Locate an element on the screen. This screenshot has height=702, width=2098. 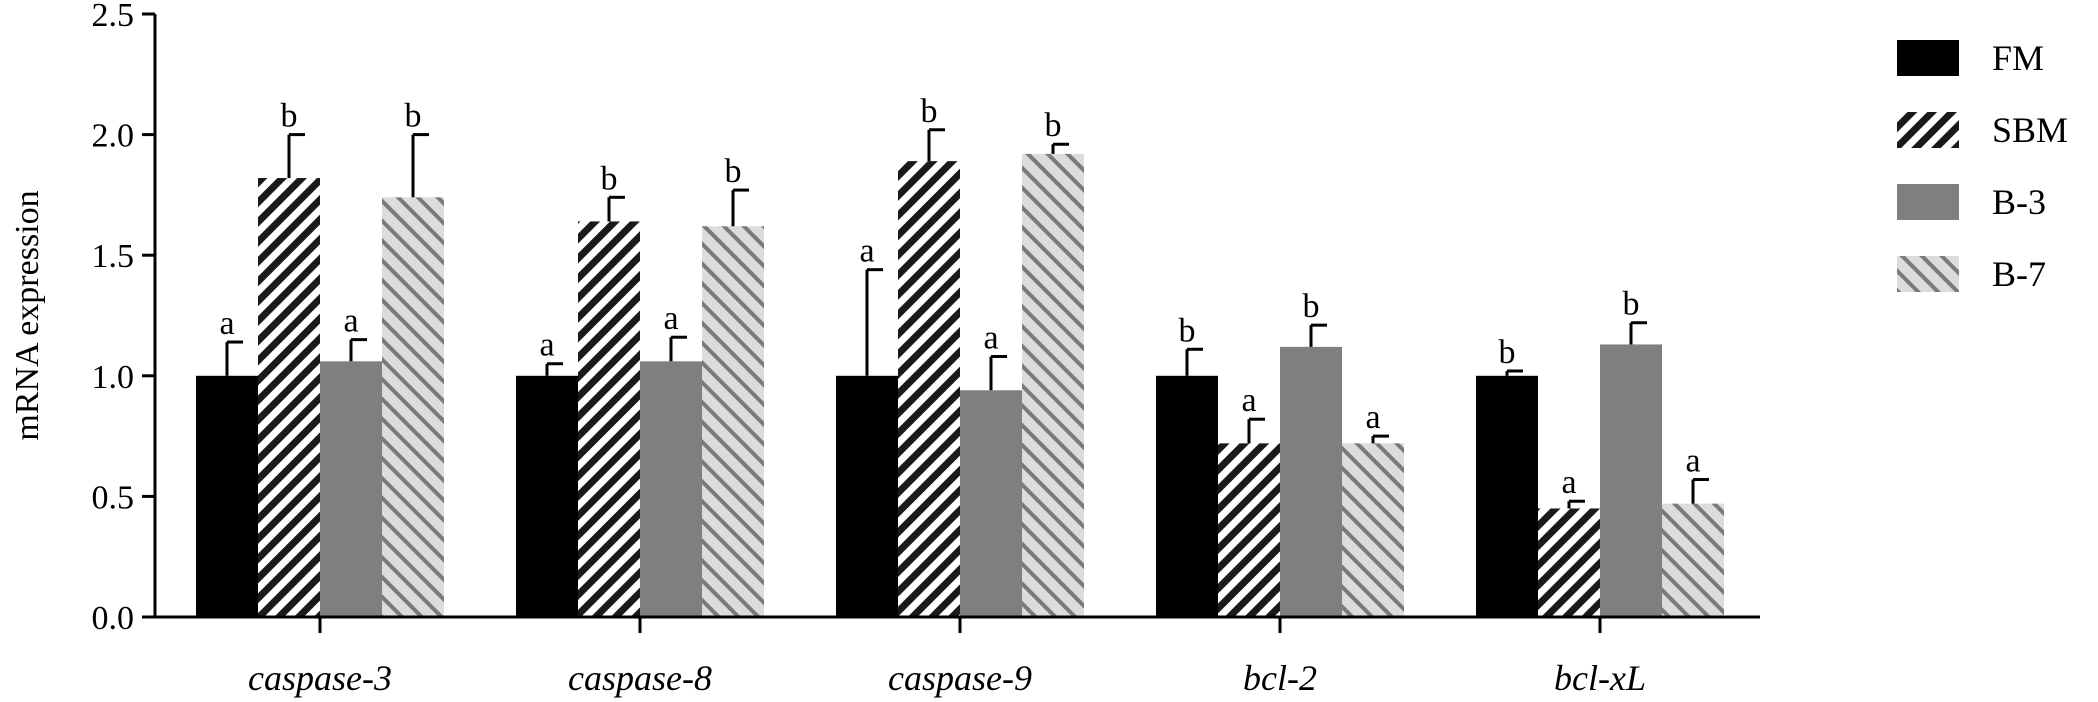
x-tick-label: caspase-9 is located at coordinates (960, 678).